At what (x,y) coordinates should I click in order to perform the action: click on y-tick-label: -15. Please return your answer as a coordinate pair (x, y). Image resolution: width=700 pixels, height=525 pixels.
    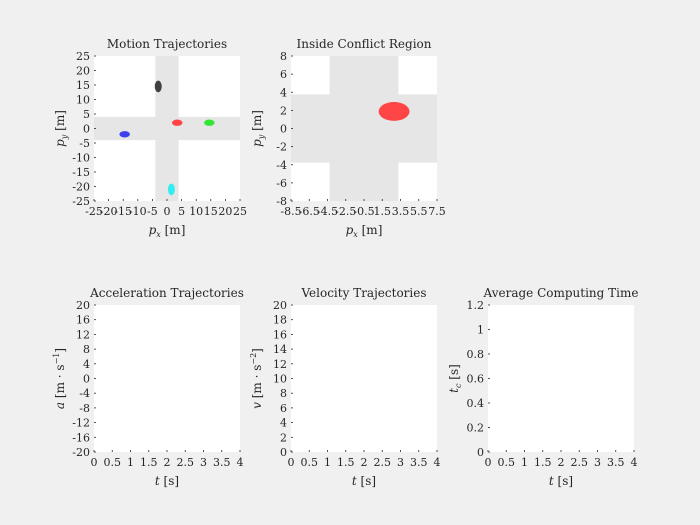
    Looking at the image, I should click on (81, 172).